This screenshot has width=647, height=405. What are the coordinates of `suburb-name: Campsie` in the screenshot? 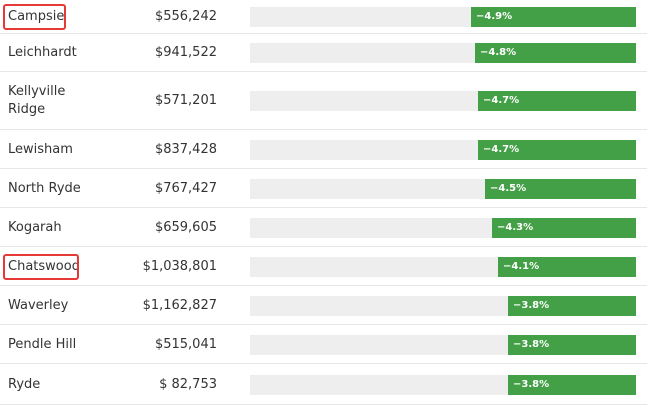 It's located at (36, 16).